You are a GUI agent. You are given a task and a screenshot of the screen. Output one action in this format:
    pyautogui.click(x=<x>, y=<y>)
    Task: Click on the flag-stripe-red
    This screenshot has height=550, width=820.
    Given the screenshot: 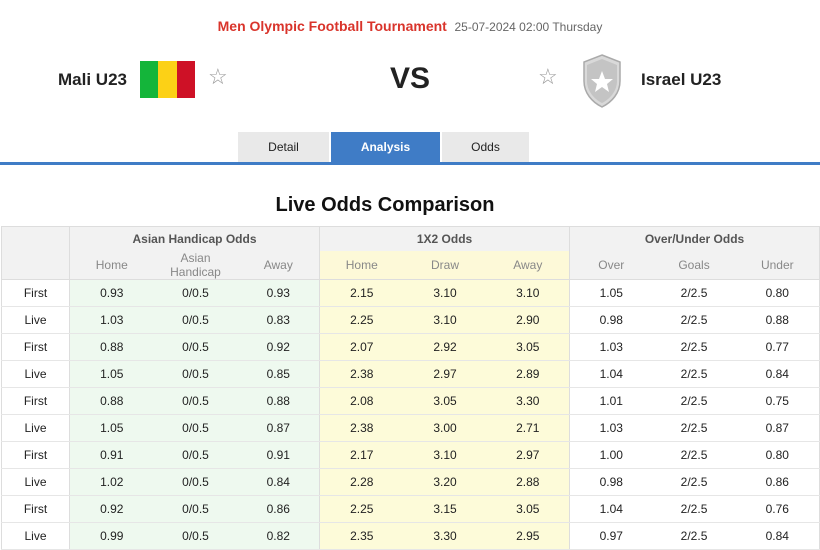 What is the action you would take?
    pyautogui.click(x=185, y=79)
    